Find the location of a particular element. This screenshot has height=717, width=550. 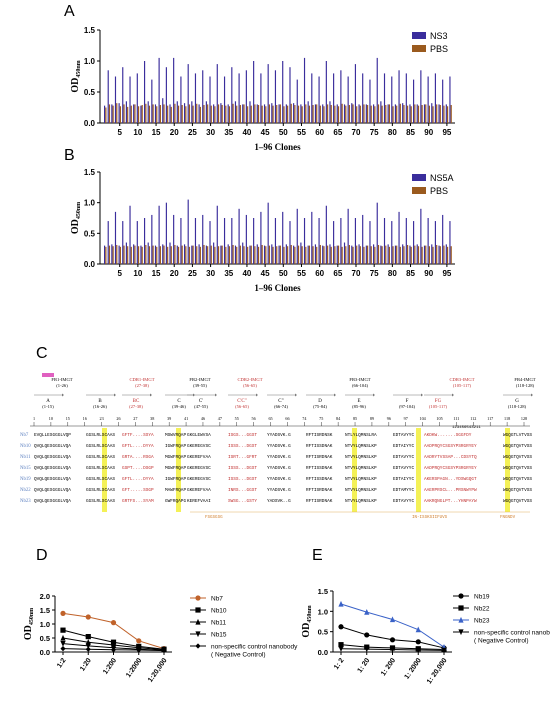

legend-marker-nb11 is located at coordinates (198, 621).